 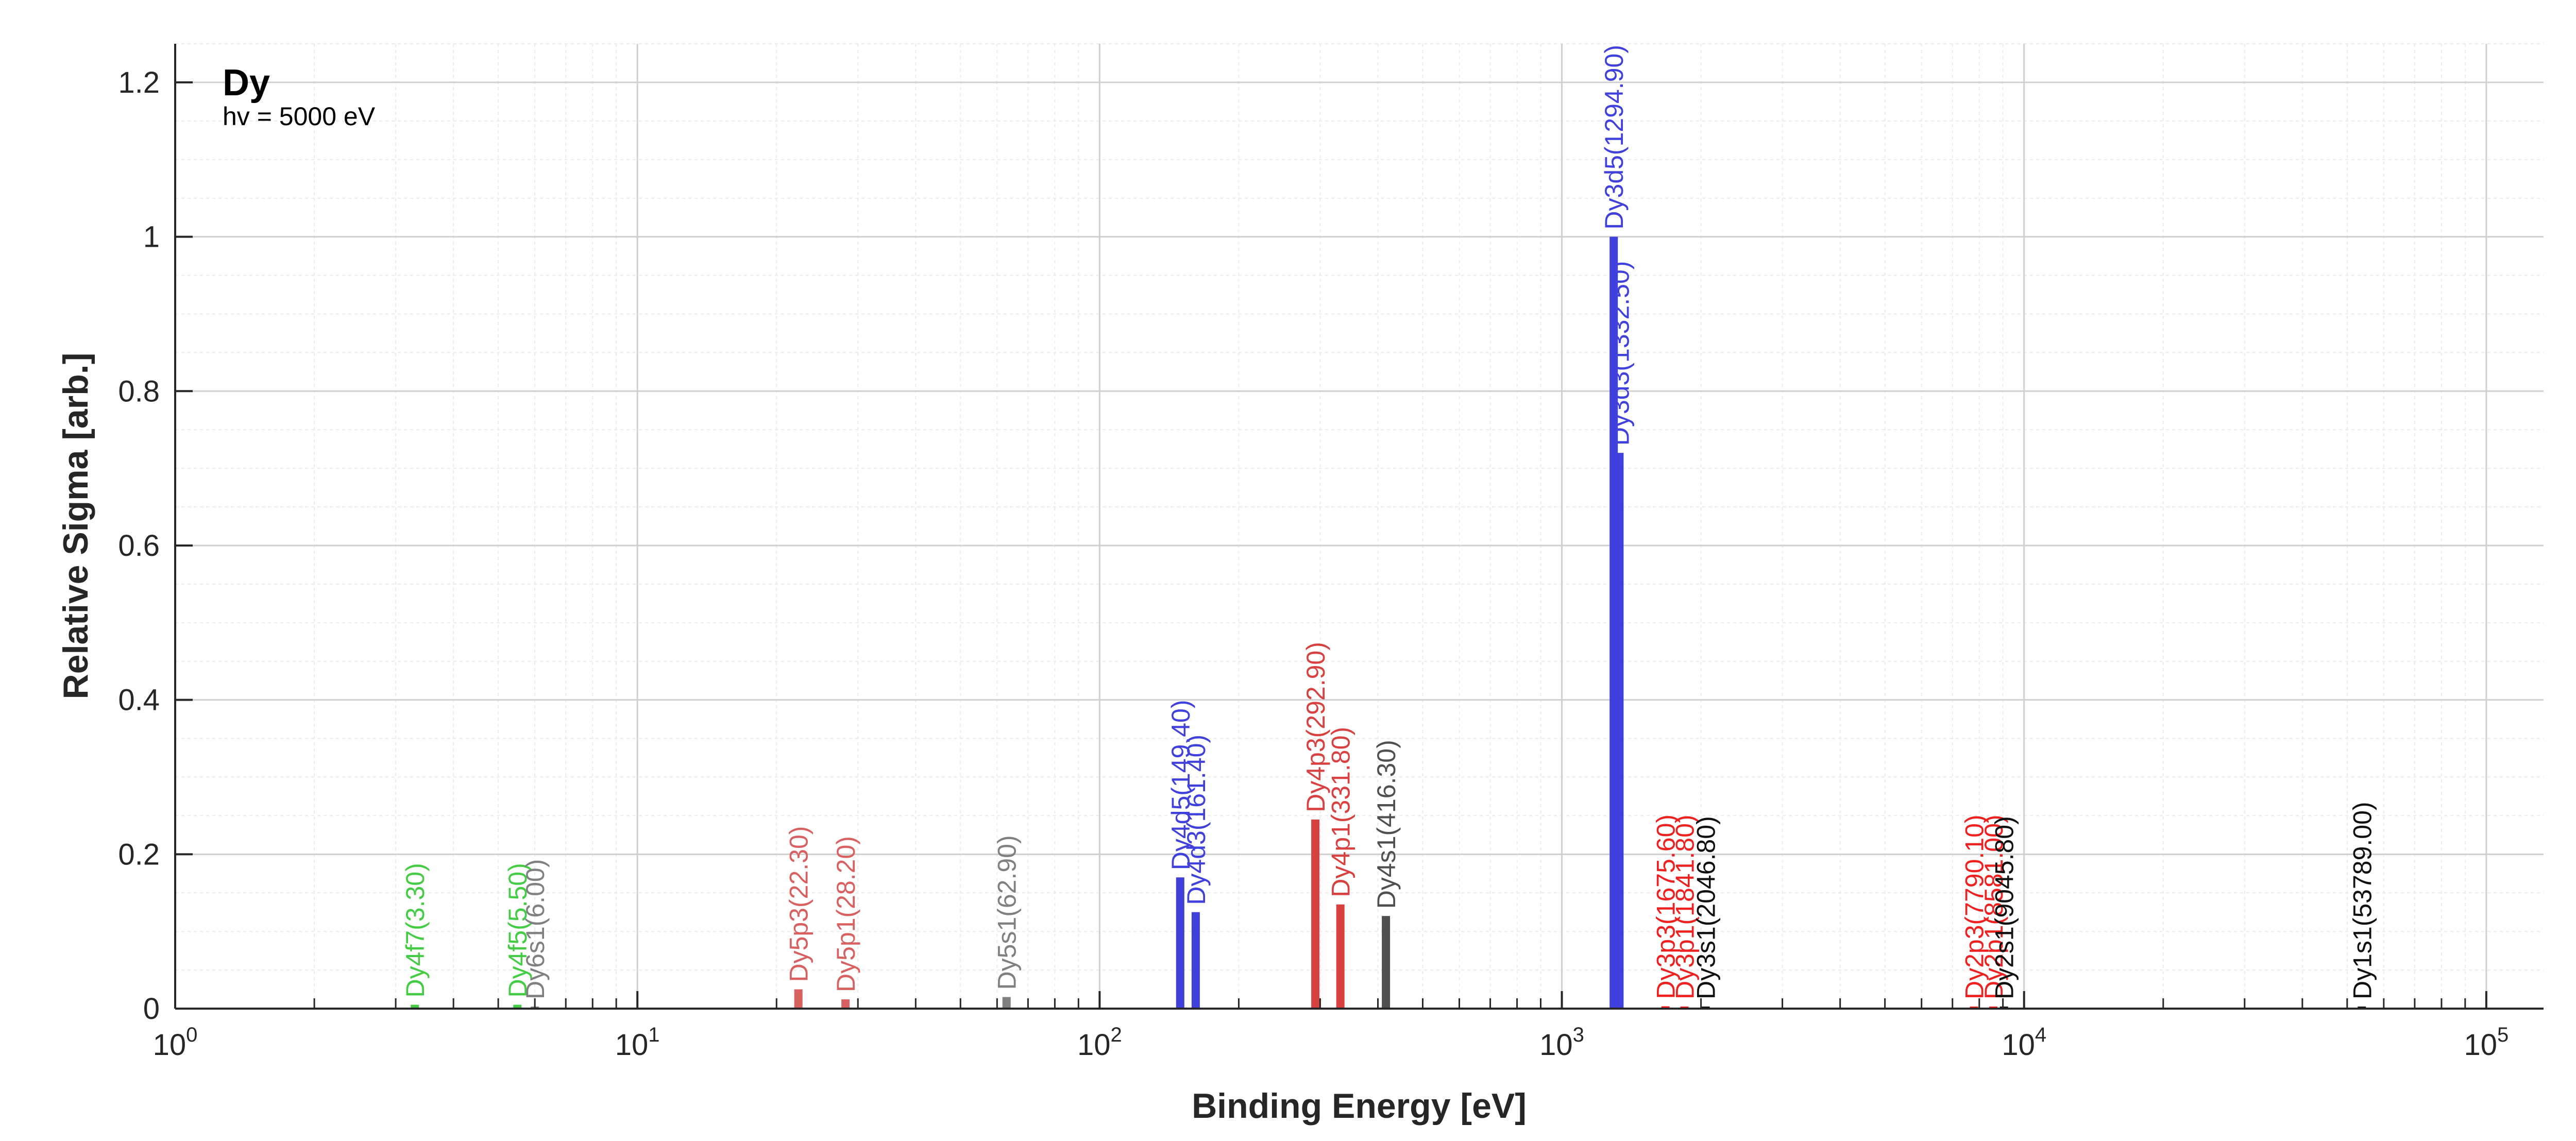 I want to click on y-tick-label: 0.8, so click(x=139, y=391).